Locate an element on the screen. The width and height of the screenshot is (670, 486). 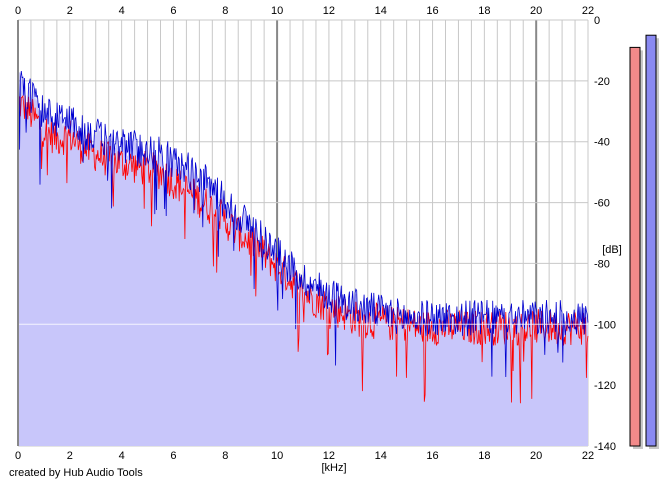
credit-text: created by Hub Audio Tools is located at coordinates (76, 473).